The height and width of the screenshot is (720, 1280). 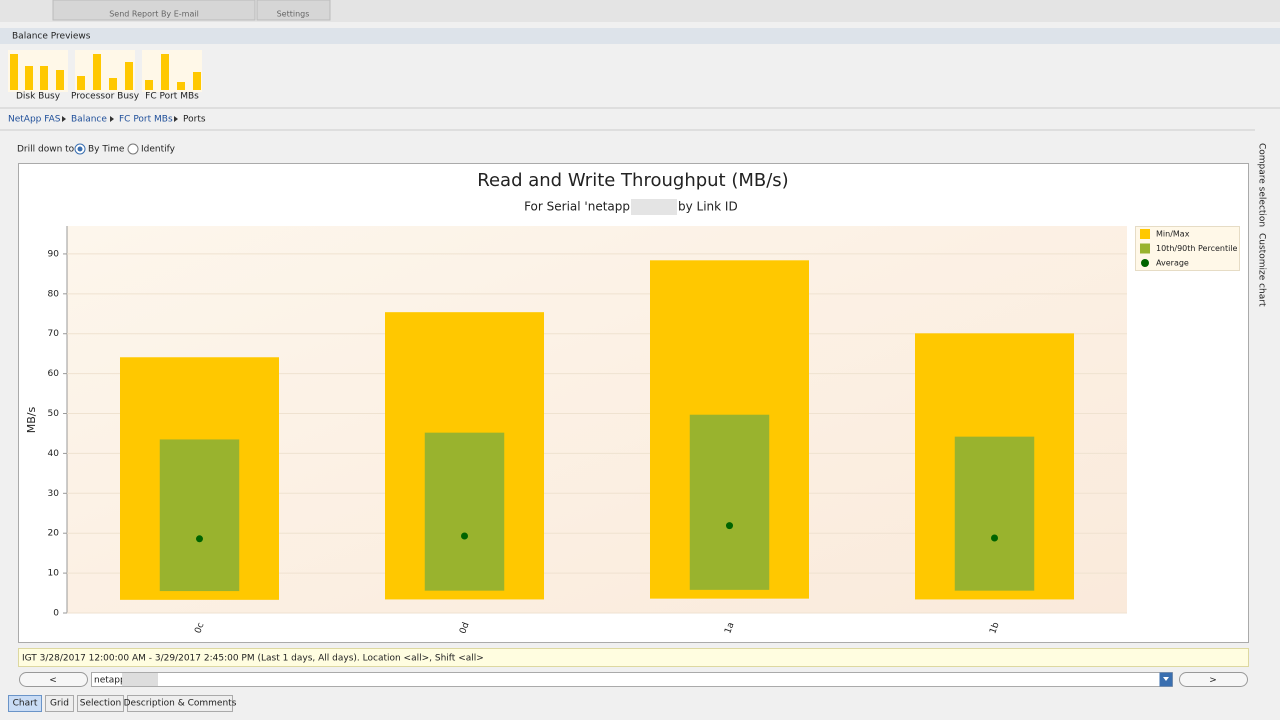 What do you see at coordinates (632, 679) in the screenshot?
I see `filter-input` at bounding box center [632, 679].